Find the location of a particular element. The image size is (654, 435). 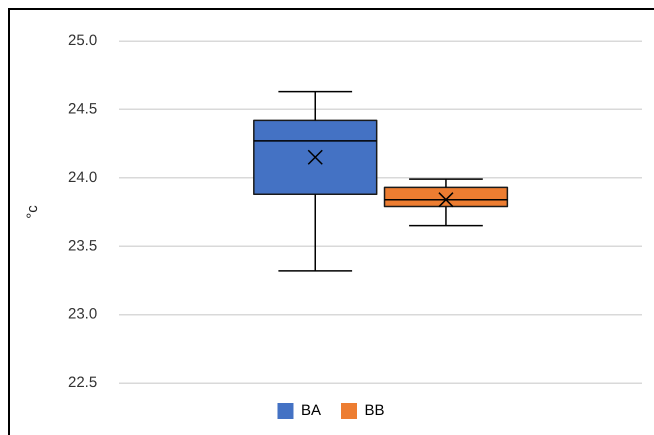

y-tick-label: 22.5 is located at coordinates (83, 383).